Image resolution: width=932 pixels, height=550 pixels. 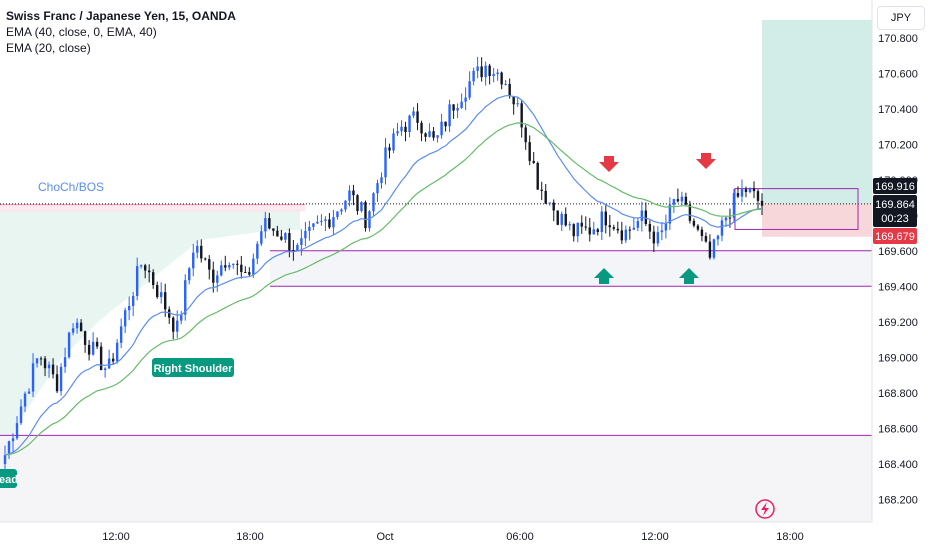 I want to click on head-tag: ead, so click(x=9, y=478).